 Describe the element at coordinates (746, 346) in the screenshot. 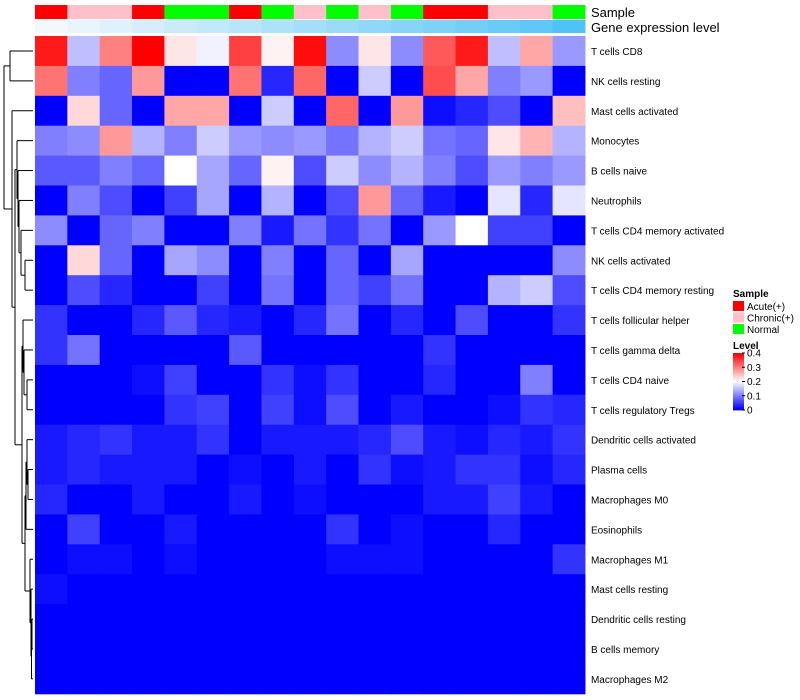

I see `legend-level-title: Level` at that location.